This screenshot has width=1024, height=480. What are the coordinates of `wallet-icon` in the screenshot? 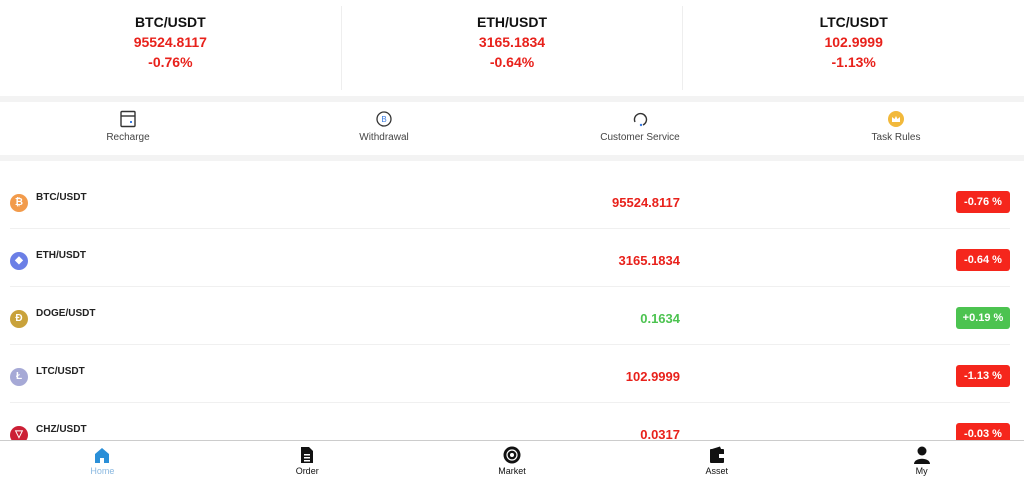 It's located at (716, 454).